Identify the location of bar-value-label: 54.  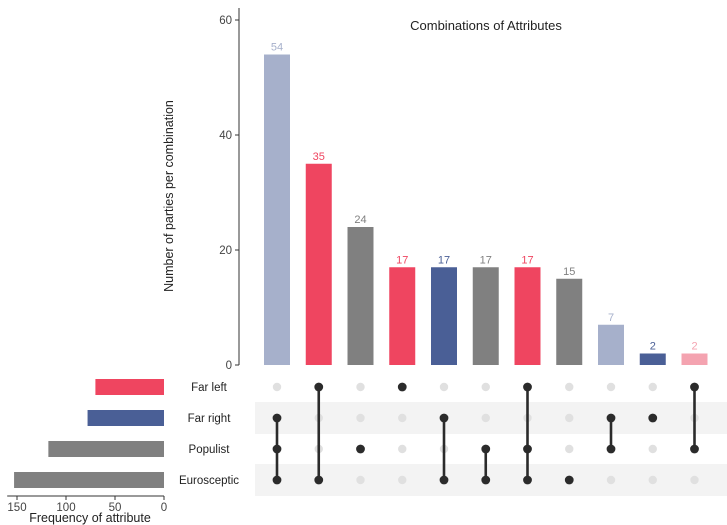
(277, 48).